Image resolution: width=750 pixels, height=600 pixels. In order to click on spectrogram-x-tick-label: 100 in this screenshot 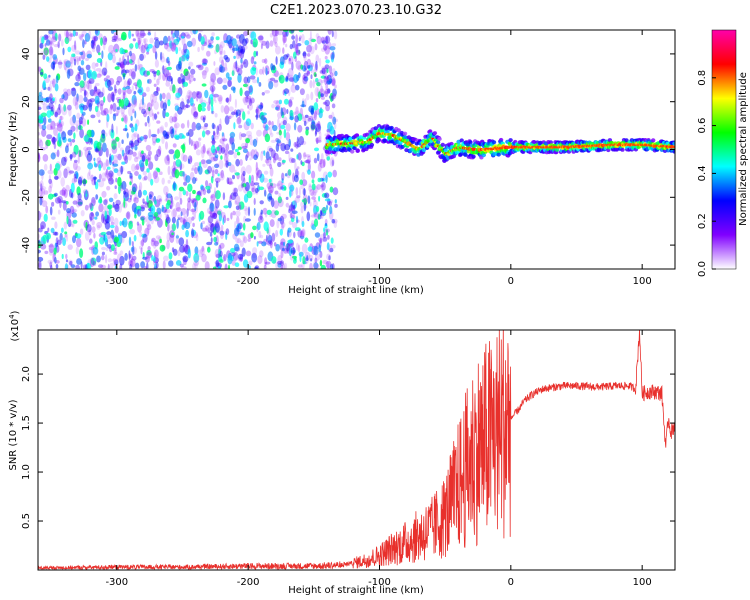, I will do `click(642, 281)`.